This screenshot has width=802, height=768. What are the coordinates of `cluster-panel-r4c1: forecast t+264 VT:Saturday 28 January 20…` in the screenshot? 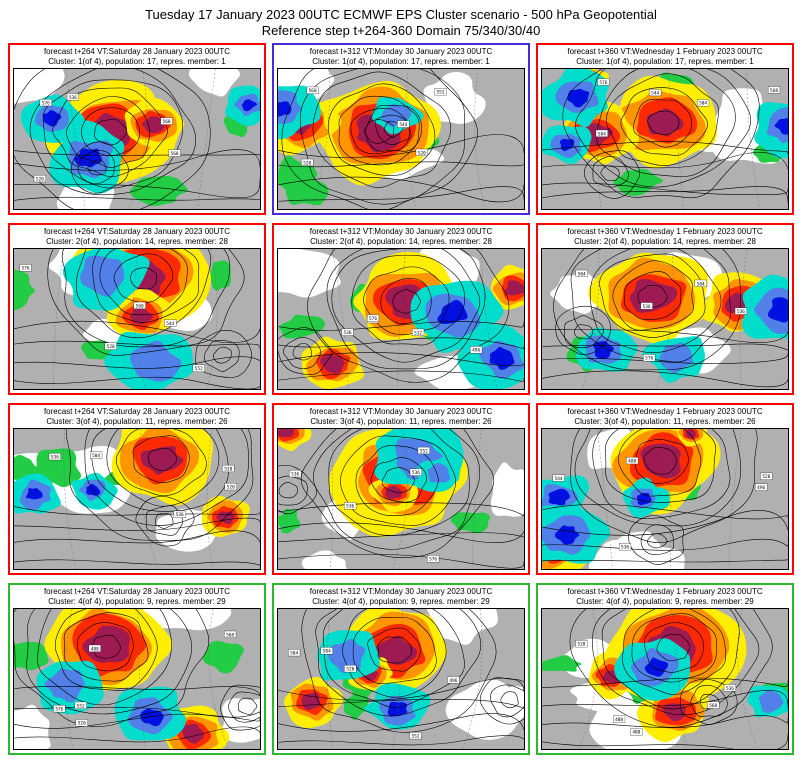 It's located at (137, 669).